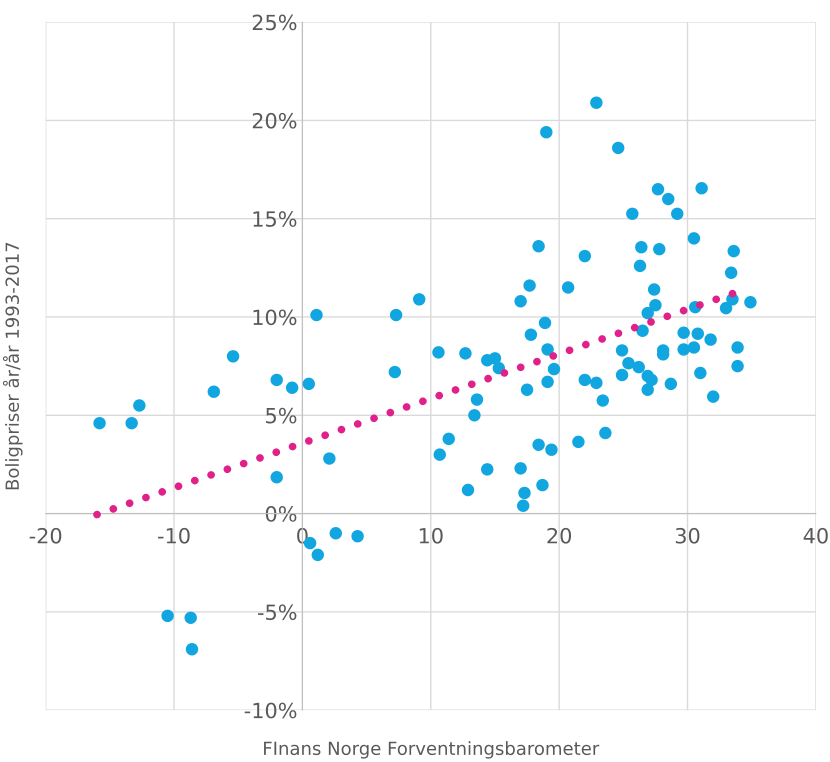 The height and width of the screenshot is (762, 830). What do you see at coordinates (559, 536) in the screenshot?
I see `x-tick-label: 20` at bounding box center [559, 536].